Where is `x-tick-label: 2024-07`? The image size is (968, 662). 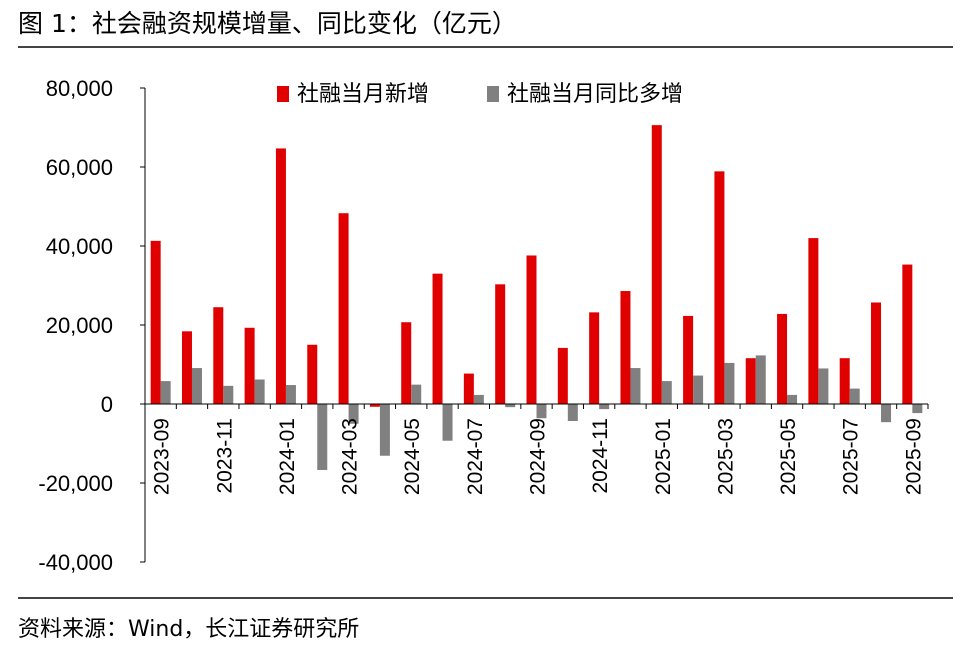
x-tick-label: 2024-07 is located at coordinates (475, 456).